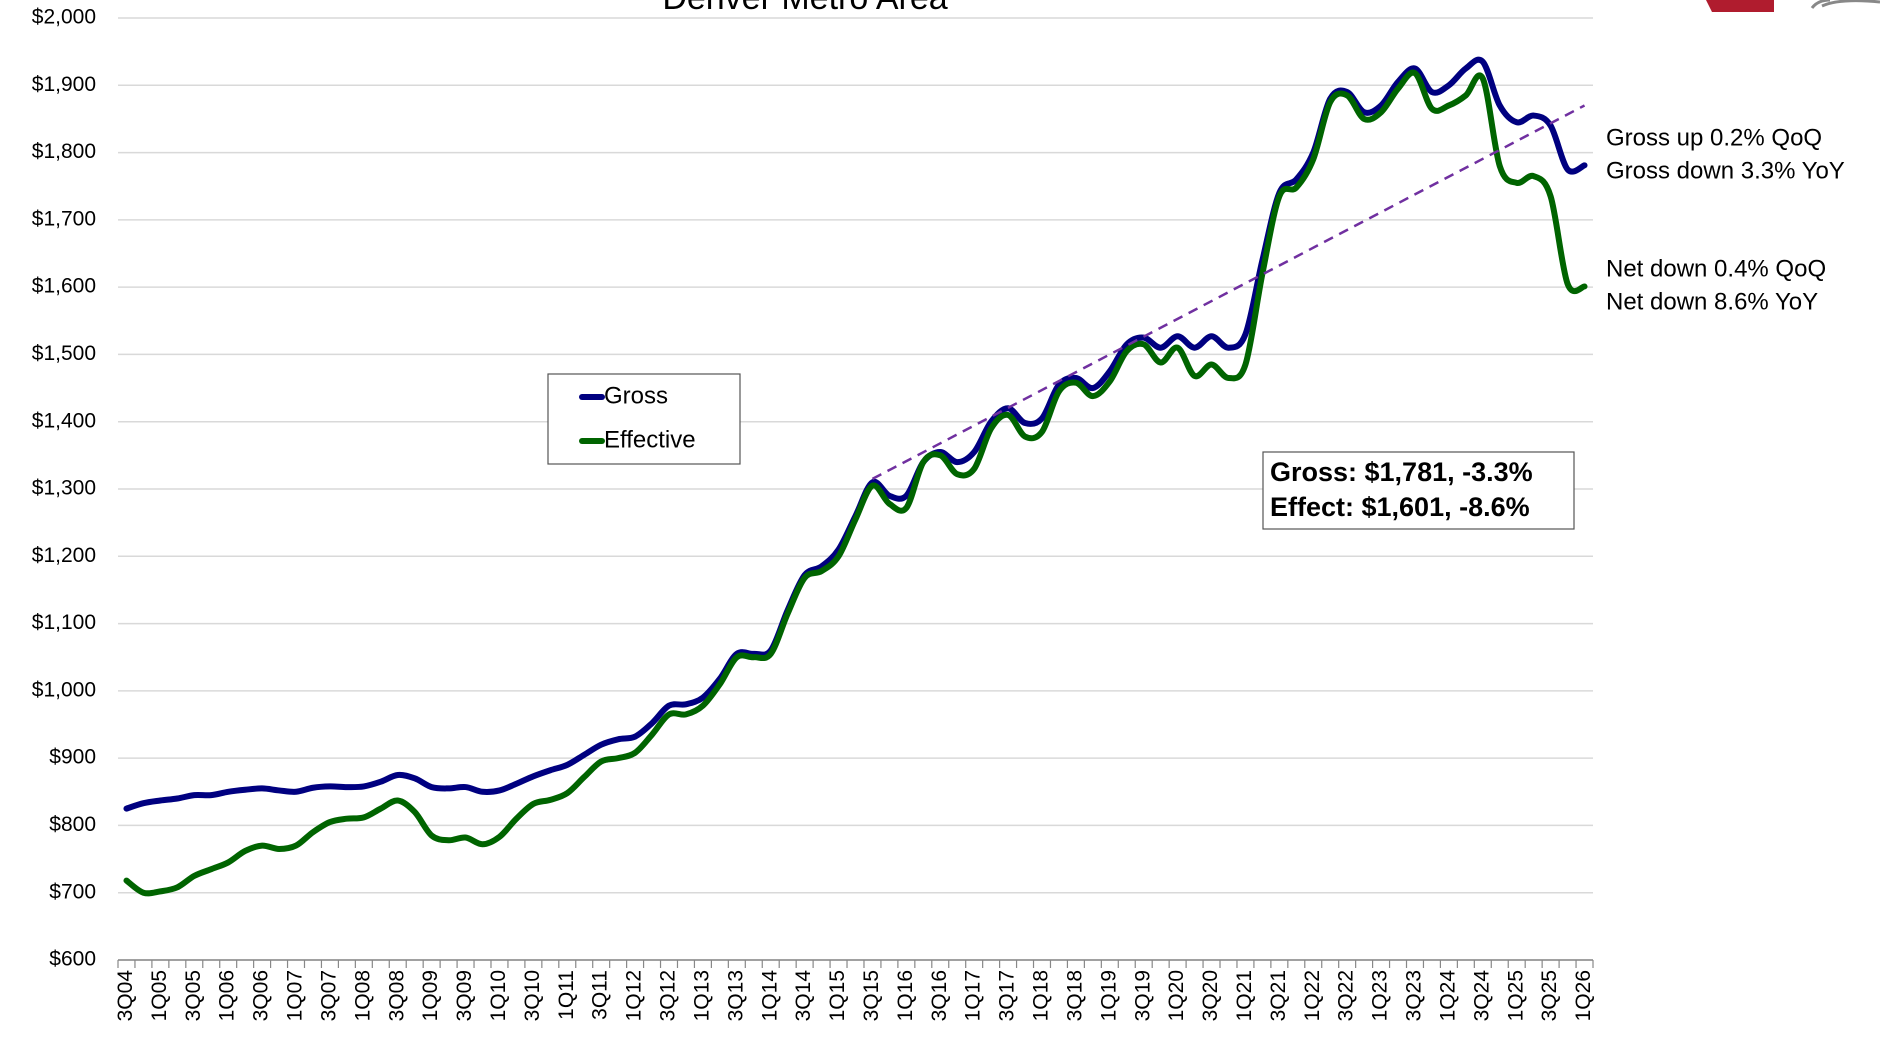 Image resolution: width=1880 pixels, height=1046 pixels. Describe the element at coordinates (636, 395) in the screenshot. I see `legend-label: Gross` at that location.